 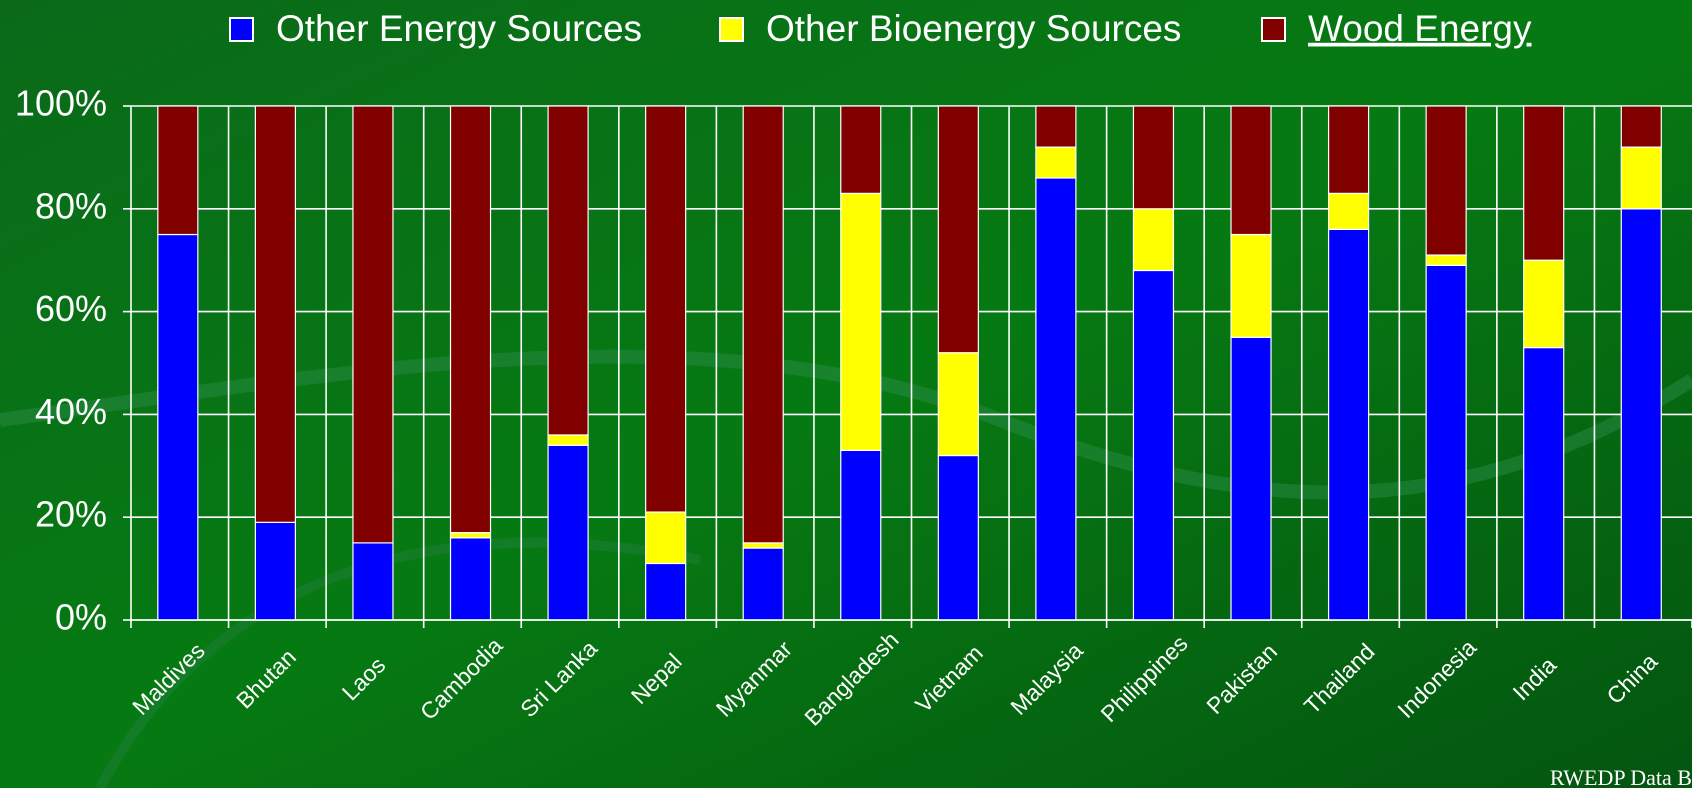 What do you see at coordinates (81, 617) in the screenshot?
I see `y-tick-label: 0%` at bounding box center [81, 617].